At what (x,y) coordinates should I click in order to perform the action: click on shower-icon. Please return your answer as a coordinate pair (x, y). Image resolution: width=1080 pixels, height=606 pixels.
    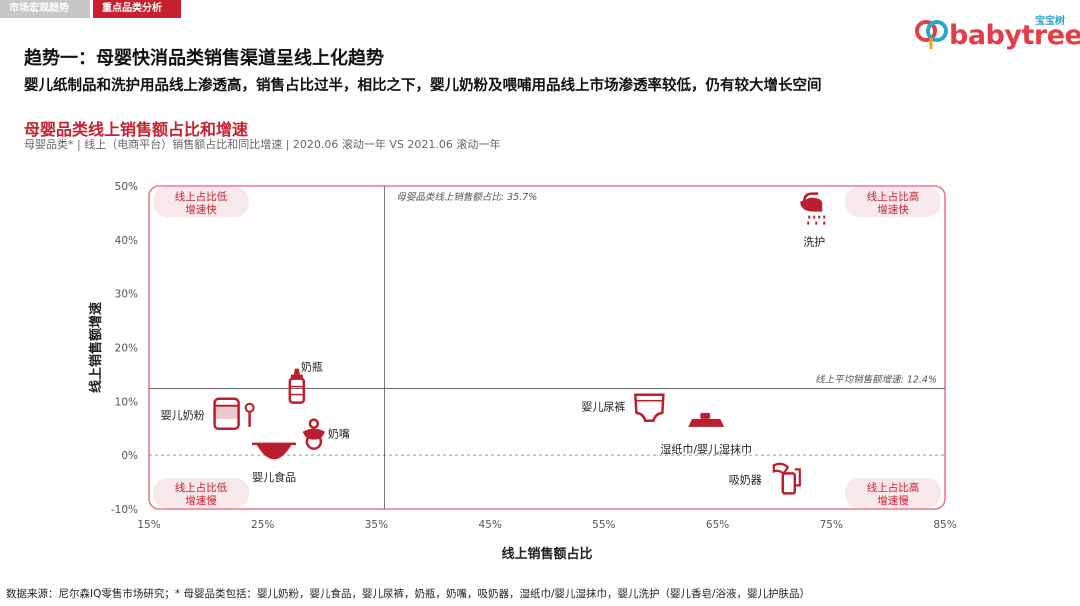
    Looking at the image, I should click on (813, 208).